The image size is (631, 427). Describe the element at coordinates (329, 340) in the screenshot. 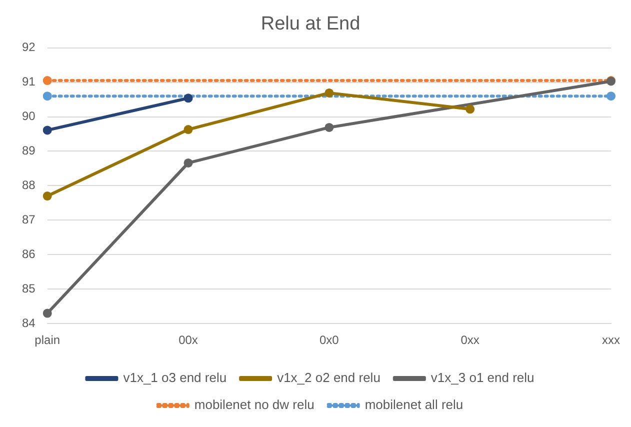

I see `x-tick-label: 0x0` at that location.